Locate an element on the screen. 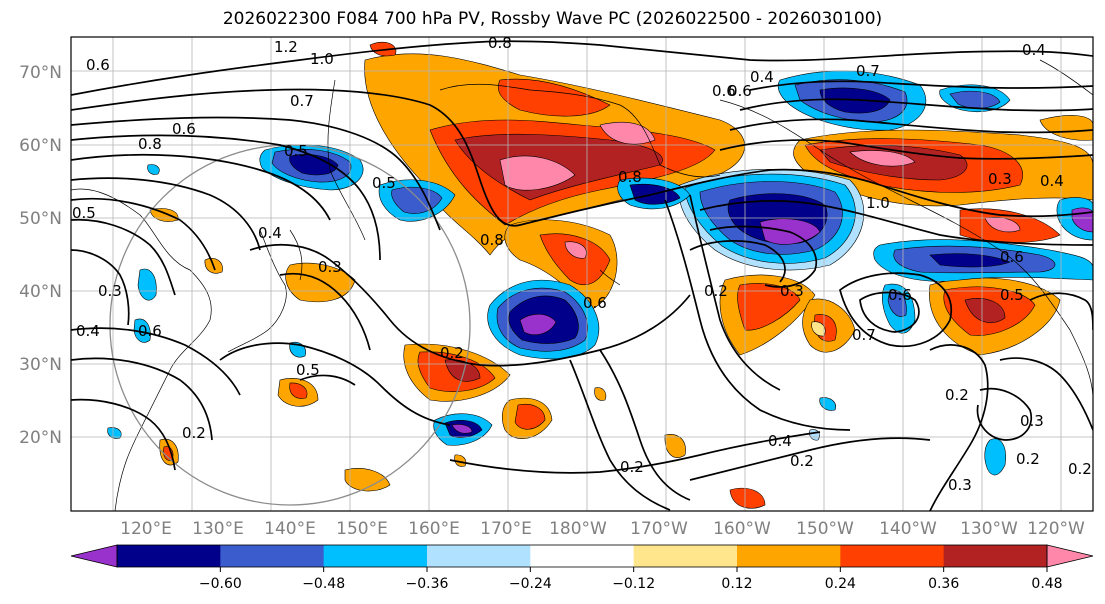 Image resolution: width=1105 pixels, height=604 pixels. colorbar-frame is located at coordinates (582, 556).